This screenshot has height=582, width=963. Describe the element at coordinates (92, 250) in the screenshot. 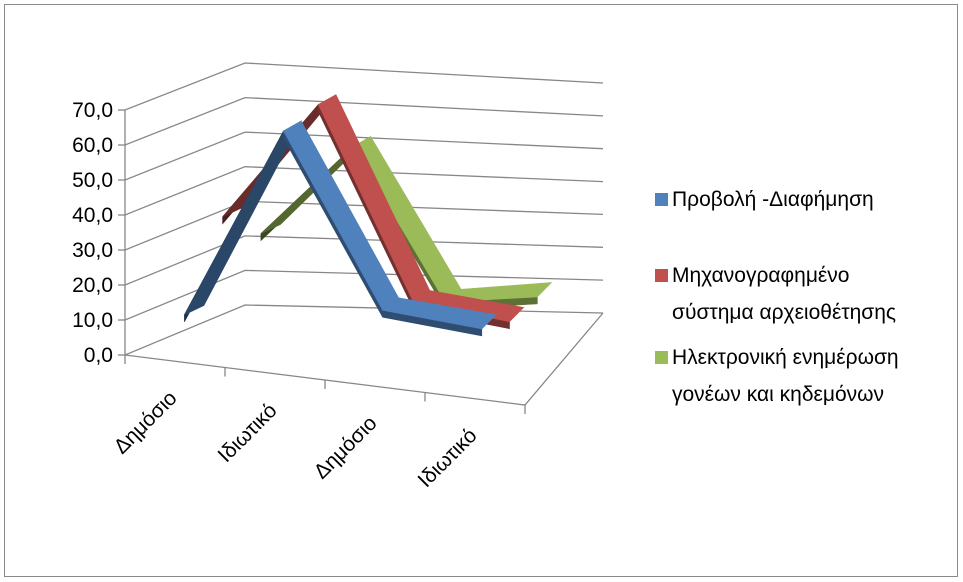

I see `y-tick-label: 30,0` at that location.